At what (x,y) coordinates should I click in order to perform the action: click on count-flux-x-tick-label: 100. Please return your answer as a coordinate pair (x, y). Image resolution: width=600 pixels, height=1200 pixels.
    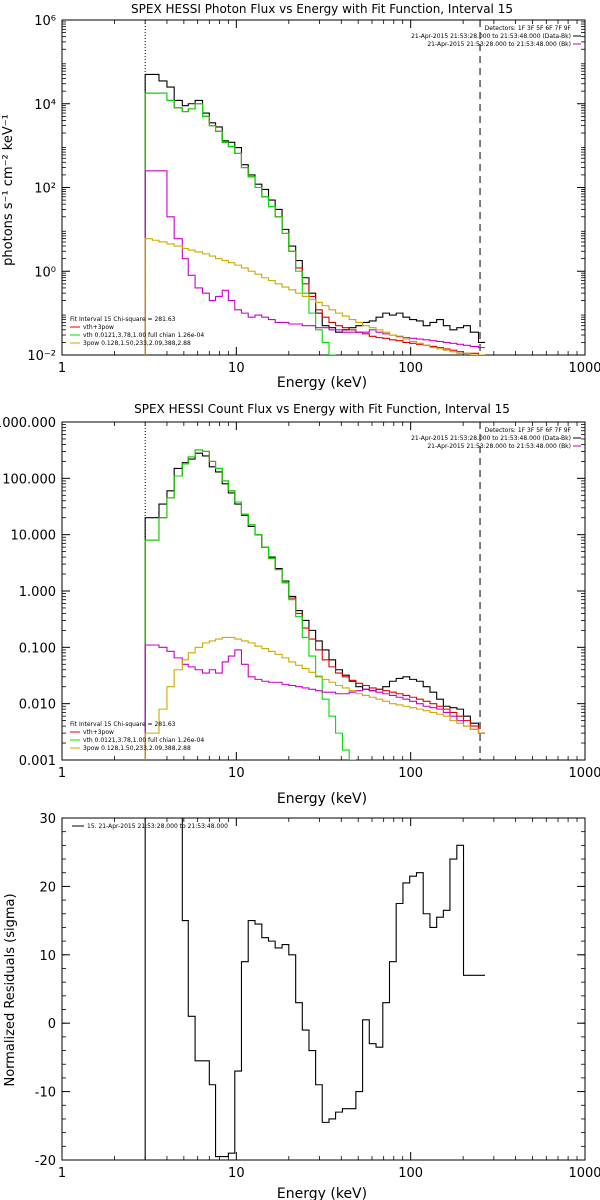
    Looking at the image, I should click on (410, 773).